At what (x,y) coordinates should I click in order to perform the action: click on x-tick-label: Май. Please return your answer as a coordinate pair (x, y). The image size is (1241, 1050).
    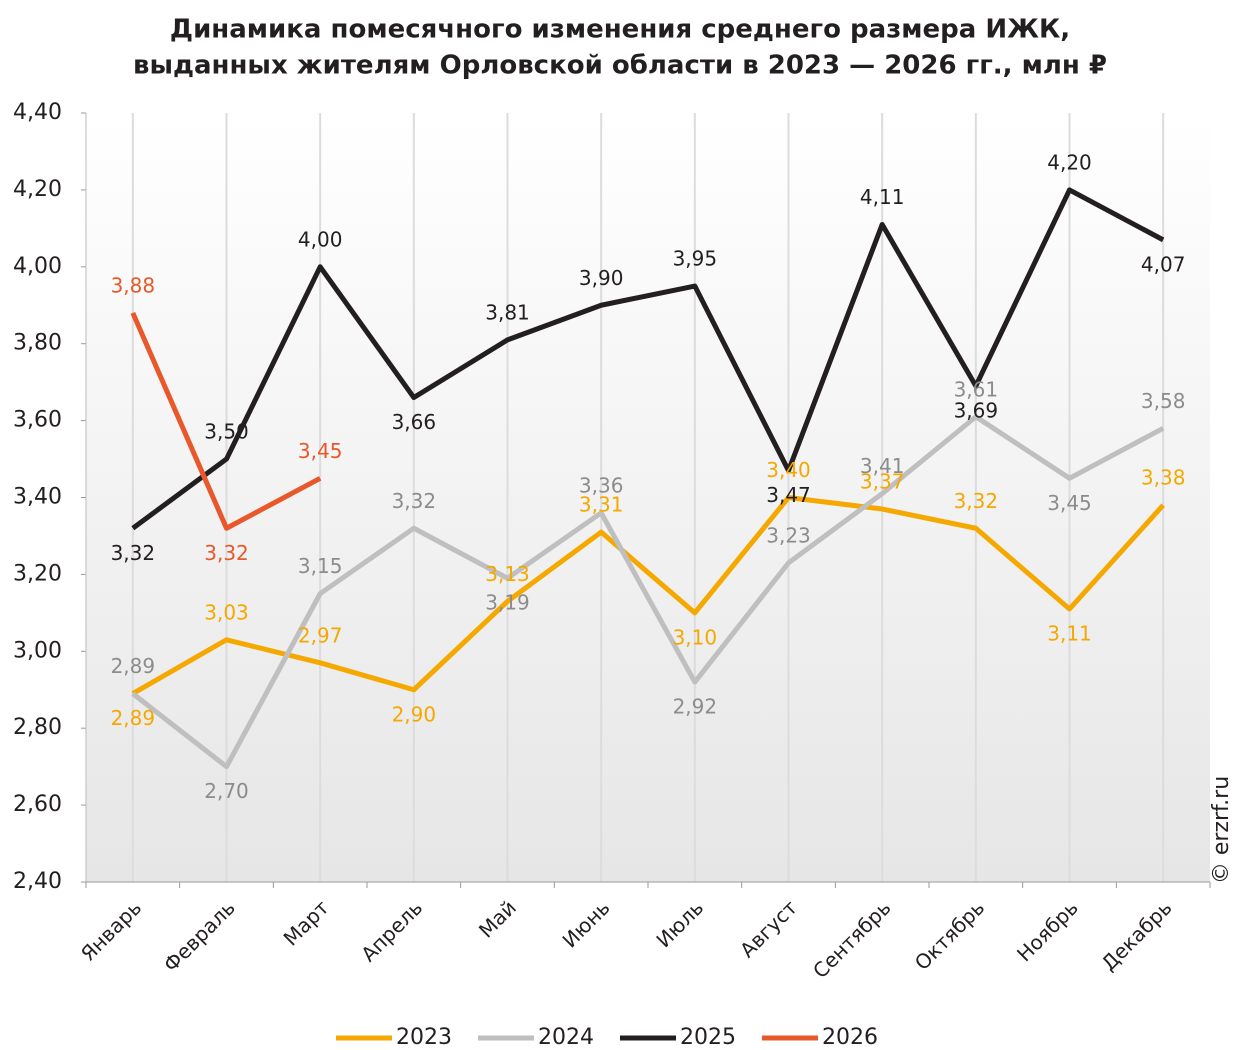
    Looking at the image, I should click on (497, 918).